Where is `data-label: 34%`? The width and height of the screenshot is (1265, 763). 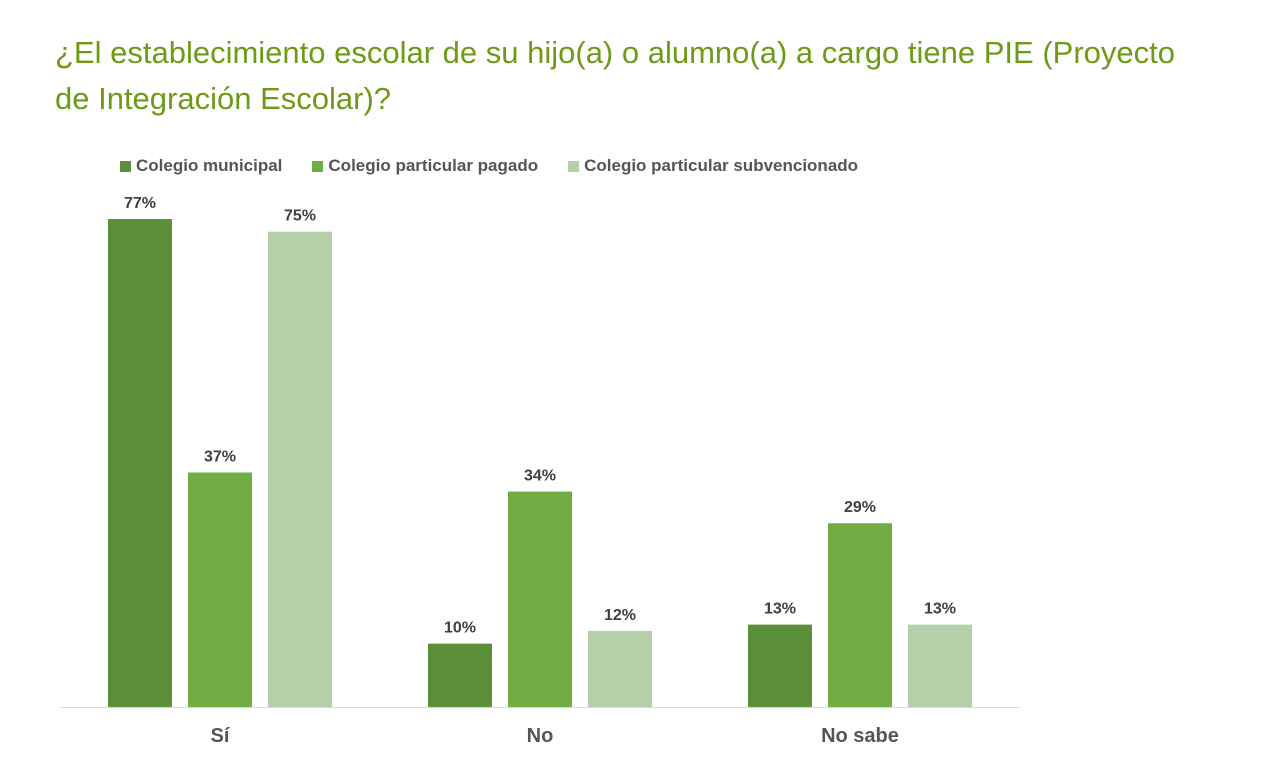 data-label: 34% is located at coordinates (540, 476).